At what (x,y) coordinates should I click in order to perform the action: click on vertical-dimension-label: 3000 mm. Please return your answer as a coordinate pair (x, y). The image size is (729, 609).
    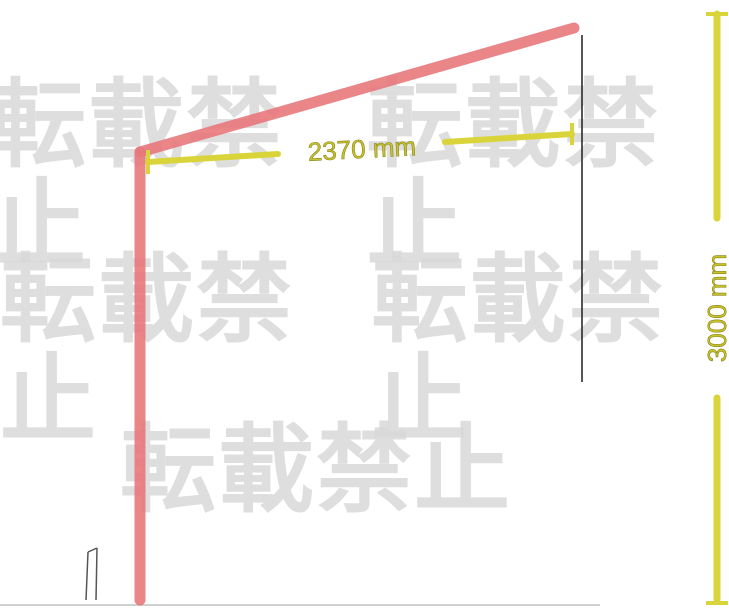
    Looking at the image, I should click on (715, 308).